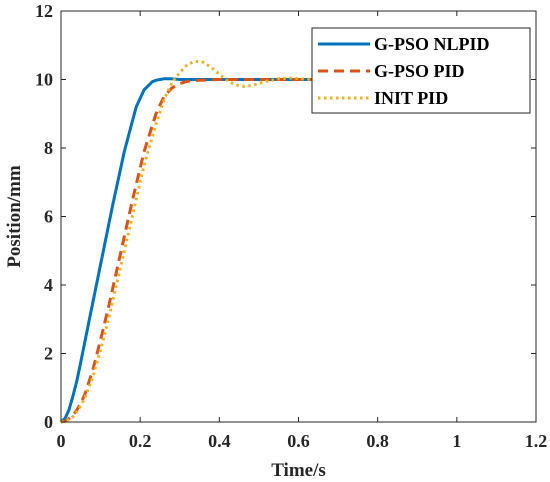 Image resolution: width=550 pixels, height=482 pixels. I want to click on y-tick-label: 12, so click(44, 11).